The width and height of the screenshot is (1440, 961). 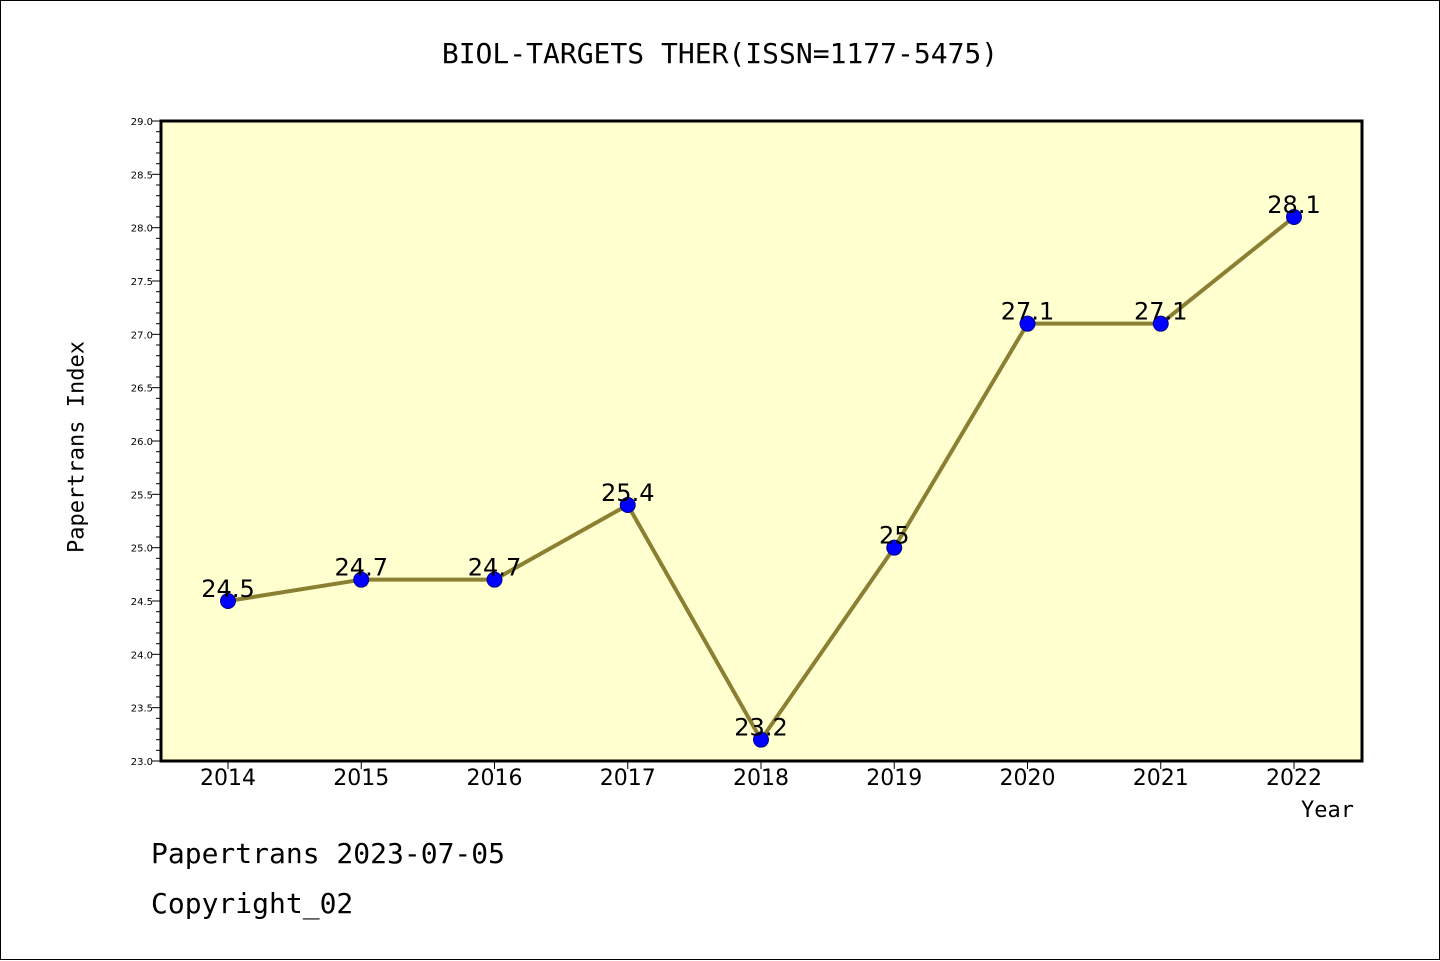 I want to click on chart-title: BIOL-TARGETS THER(ISSN=1177-5475), so click(x=720, y=53).